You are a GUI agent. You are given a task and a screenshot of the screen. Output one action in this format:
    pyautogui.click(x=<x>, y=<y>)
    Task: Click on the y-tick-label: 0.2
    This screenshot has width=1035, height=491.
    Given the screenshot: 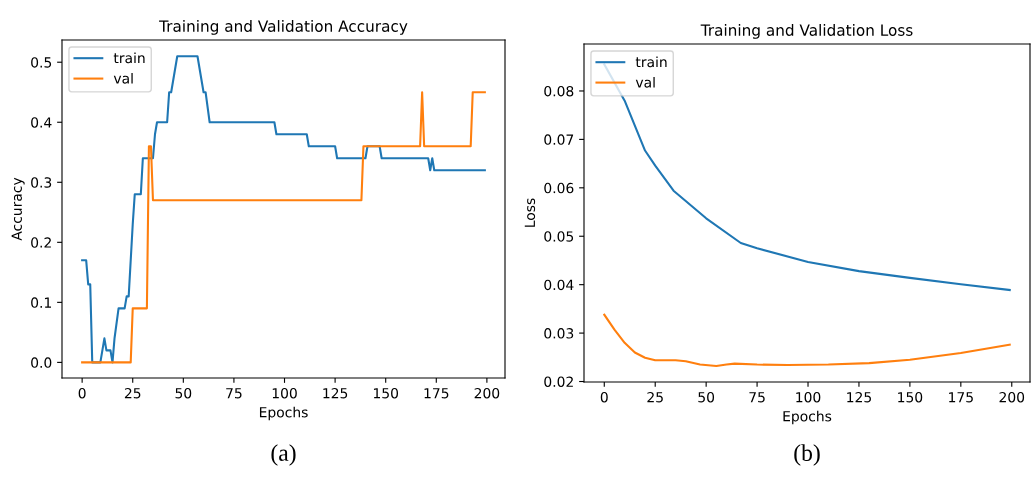 What is the action you would take?
    pyautogui.click(x=41, y=242)
    